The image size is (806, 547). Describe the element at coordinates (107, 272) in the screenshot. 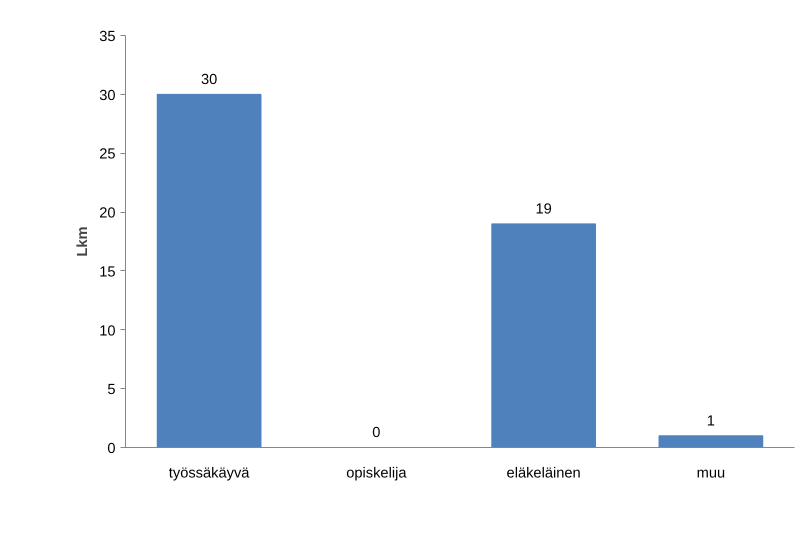

I see `y-tick-label: 15` at that location.